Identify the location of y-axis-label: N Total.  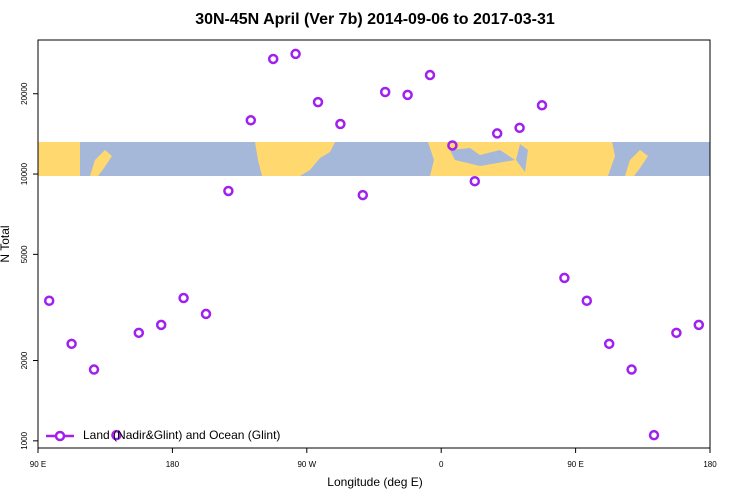
(6, 243).